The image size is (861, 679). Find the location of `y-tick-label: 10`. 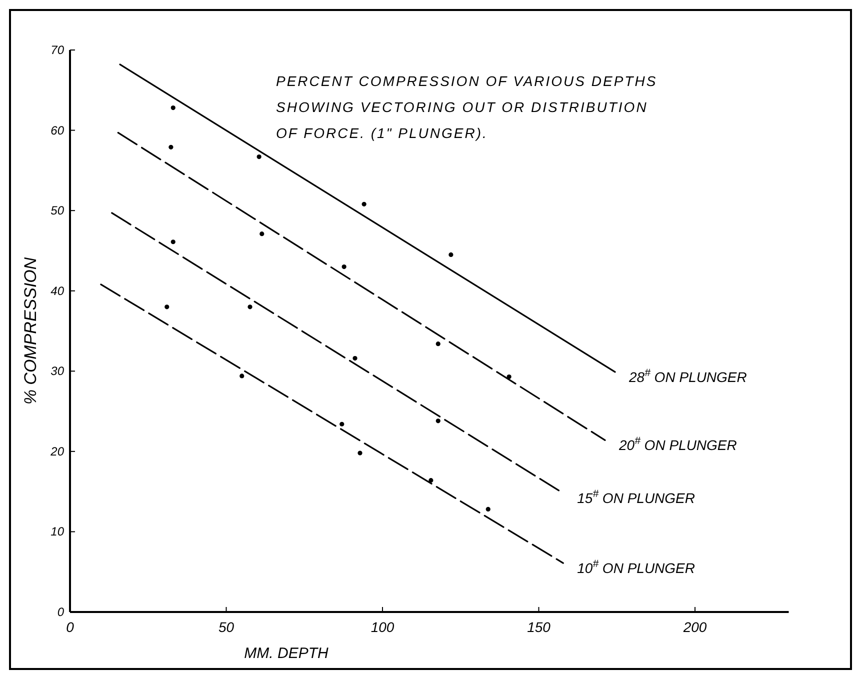

y-tick-label: 10 is located at coordinates (57, 531).